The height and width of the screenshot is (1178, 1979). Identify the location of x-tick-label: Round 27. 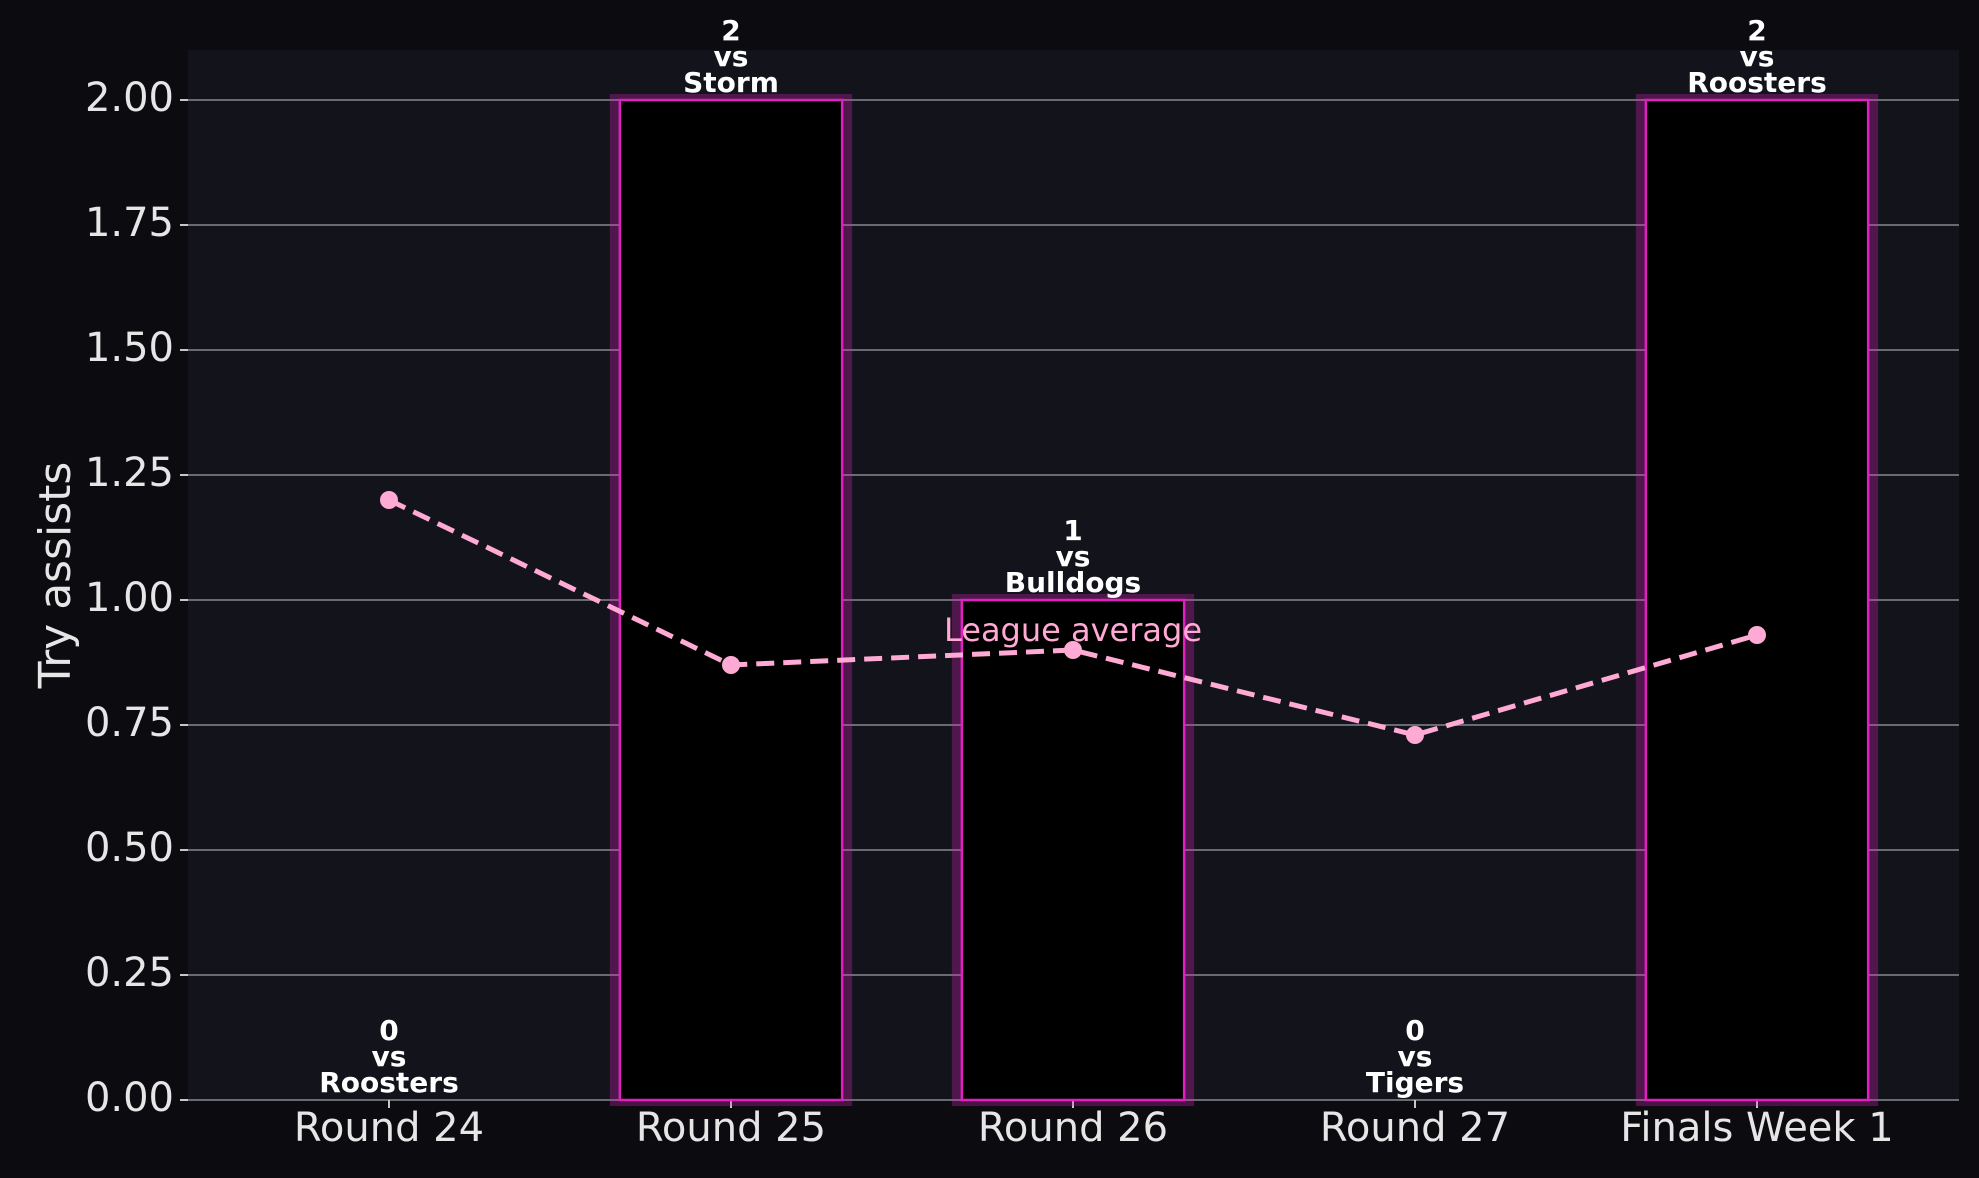
(1415, 1128).